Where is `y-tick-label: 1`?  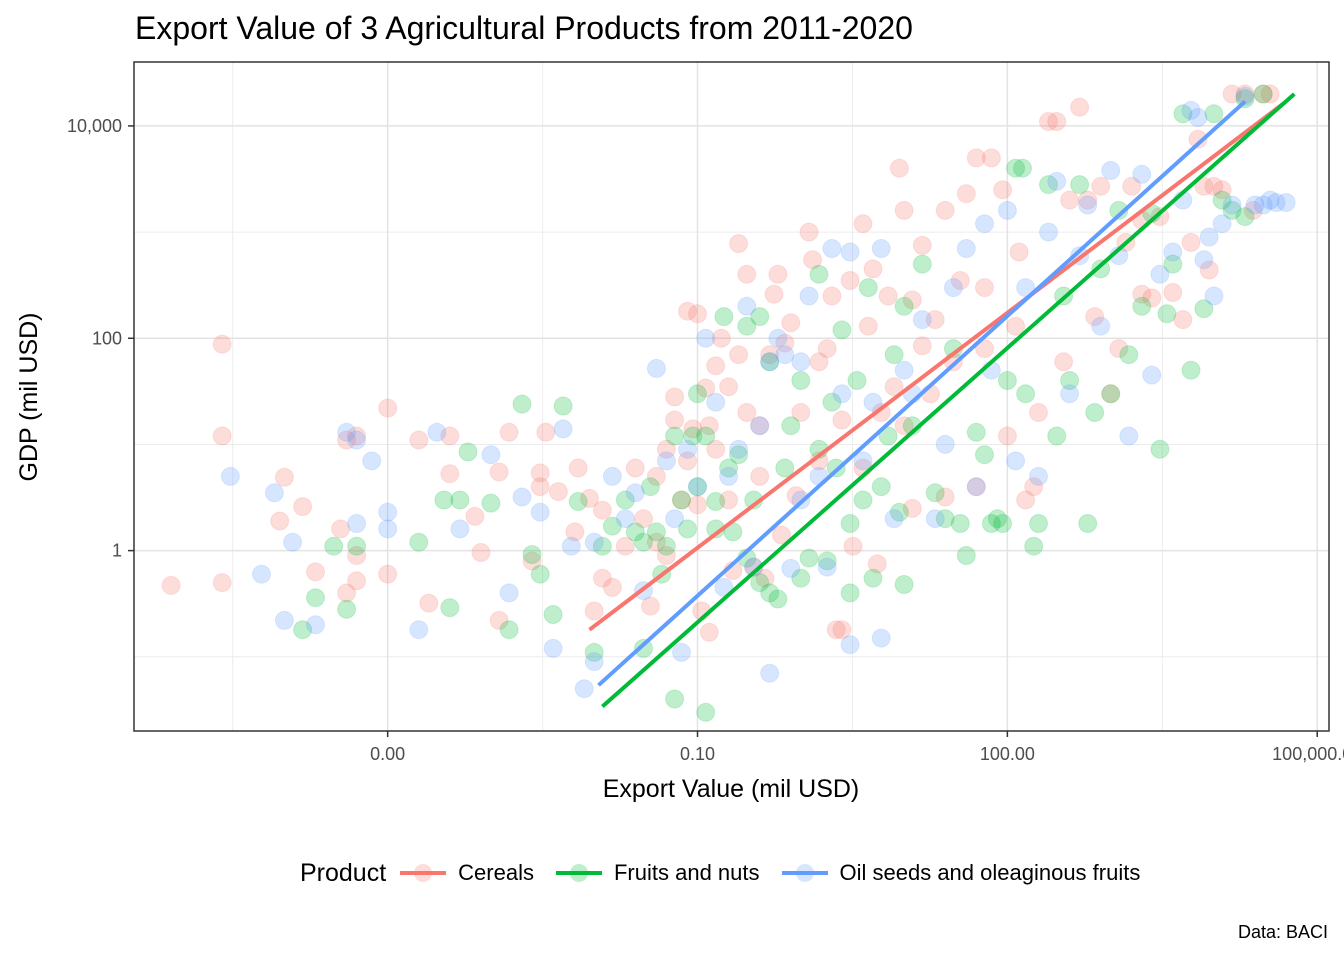 y-tick-label: 1 is located at coordinates (117, 551).